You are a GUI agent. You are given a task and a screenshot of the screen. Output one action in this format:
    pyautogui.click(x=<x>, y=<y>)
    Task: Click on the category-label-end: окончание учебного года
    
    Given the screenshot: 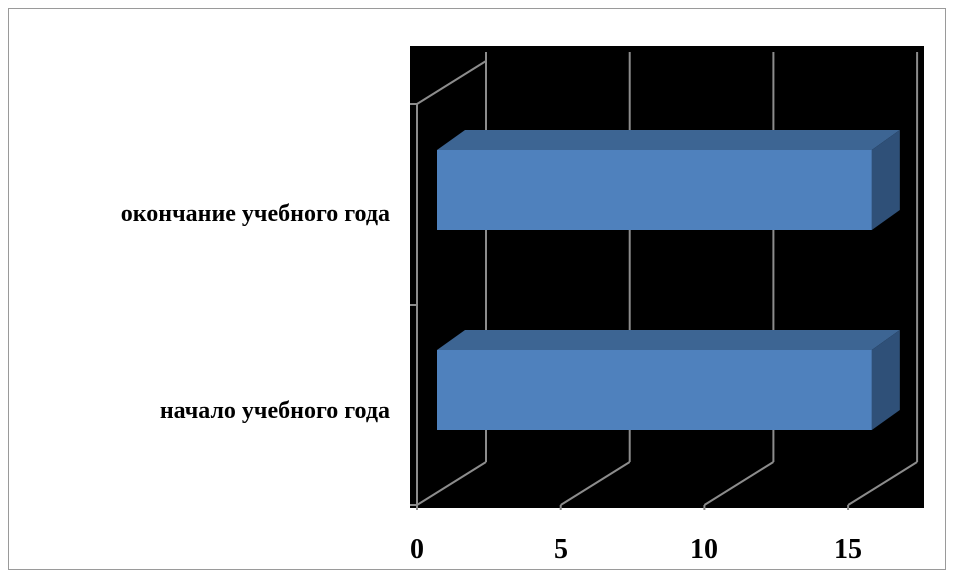 What is the action you would take?
    pyautogui.click(x=255, y=214)
    